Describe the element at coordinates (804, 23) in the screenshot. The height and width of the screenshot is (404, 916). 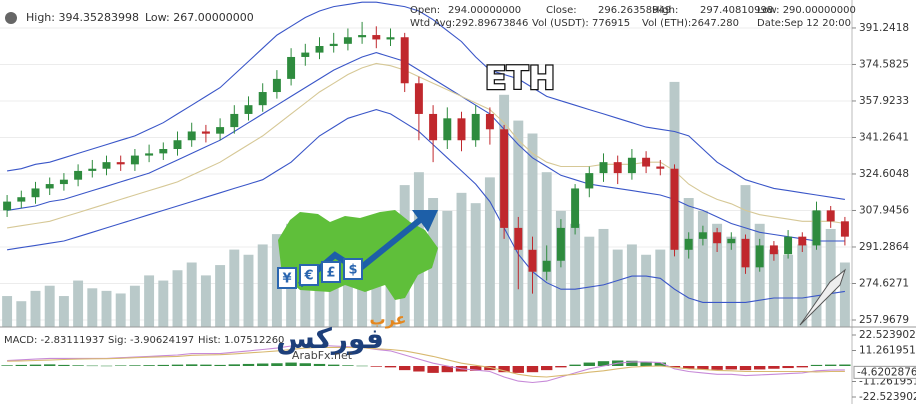
I see `summary-text: Date:Sep 12 20:00` at that location.